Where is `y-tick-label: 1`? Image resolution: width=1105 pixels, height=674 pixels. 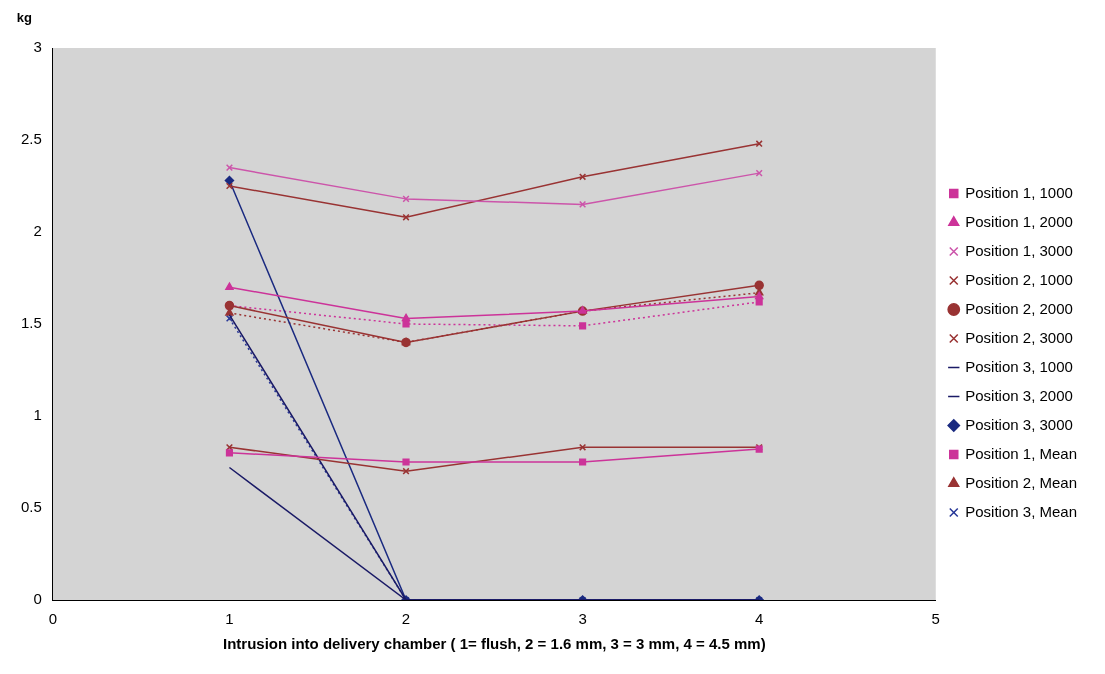 y-tick-label: 1 is located at coordinates (37, 415).